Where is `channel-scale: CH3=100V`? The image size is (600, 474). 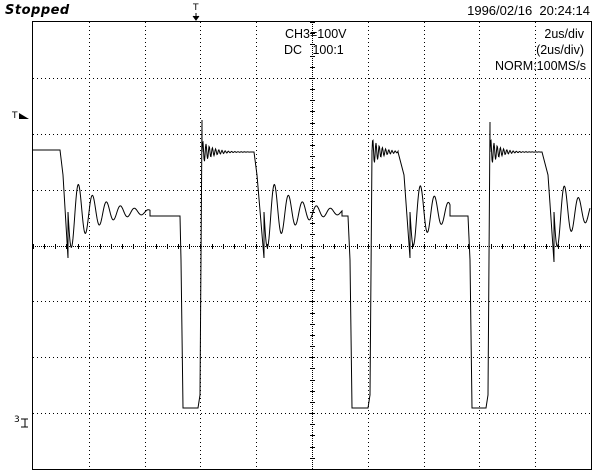 channel-scale: CH3=100V is located at coordinates (316, 34).